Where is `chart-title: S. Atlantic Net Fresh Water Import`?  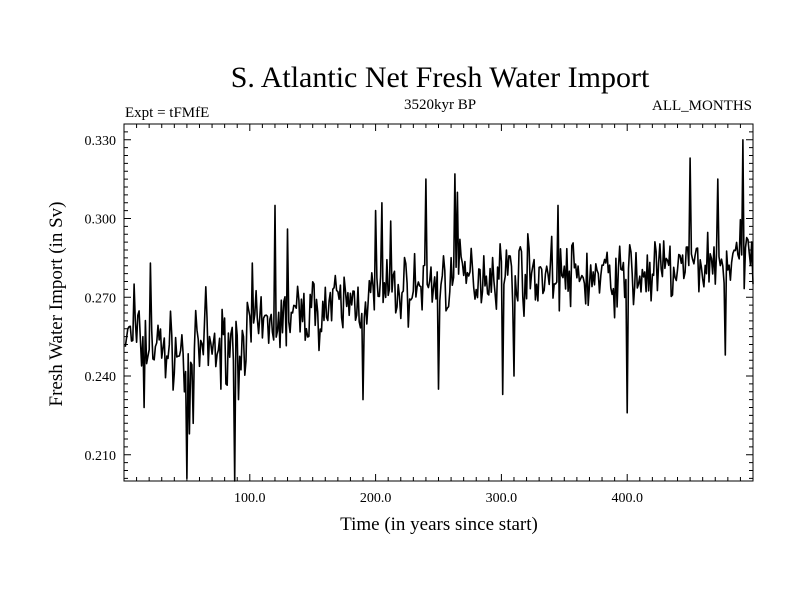 chart-title: S. Atlantic Net Fresh Water Import is located at coordinates (440, 77).